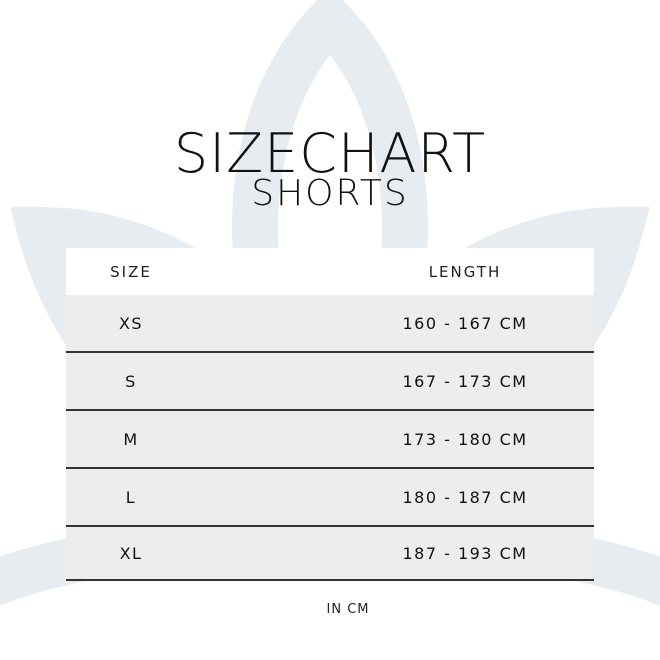 The image size is (660, 660). What do you see at coordinates (330, 440) in the screenshot?
I see `table-row: M 173 - 180 CM` at bounding box center [330, 440].